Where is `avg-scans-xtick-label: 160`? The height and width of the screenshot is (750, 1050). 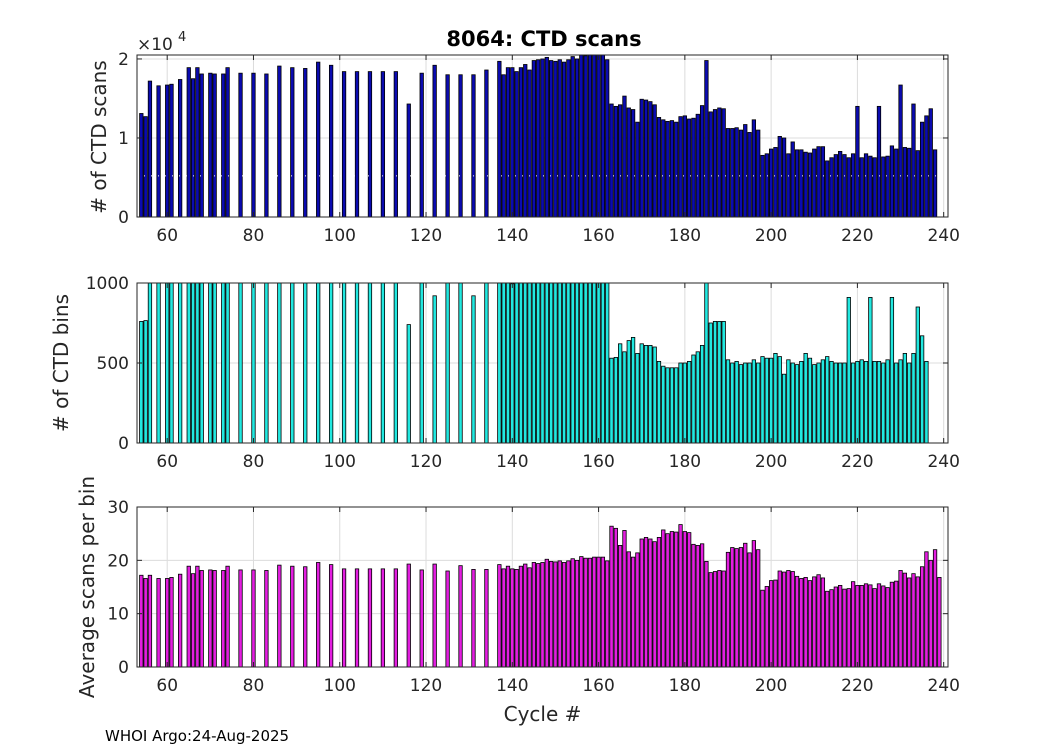 avg-scans-xtick-label: 160 is located at coordinates (598, 686).